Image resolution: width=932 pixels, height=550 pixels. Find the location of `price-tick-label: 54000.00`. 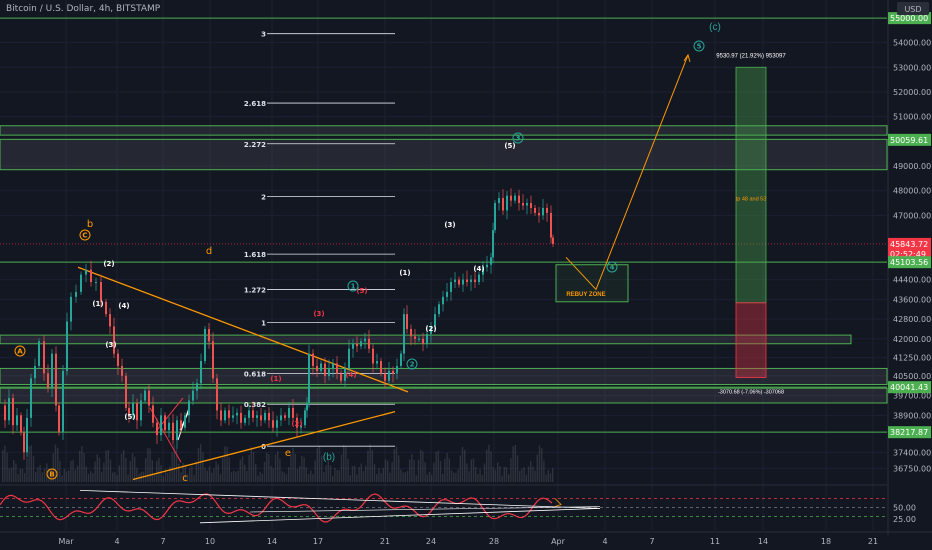

price-tick-label: 54000.00 is located at coordinates (912, 43).